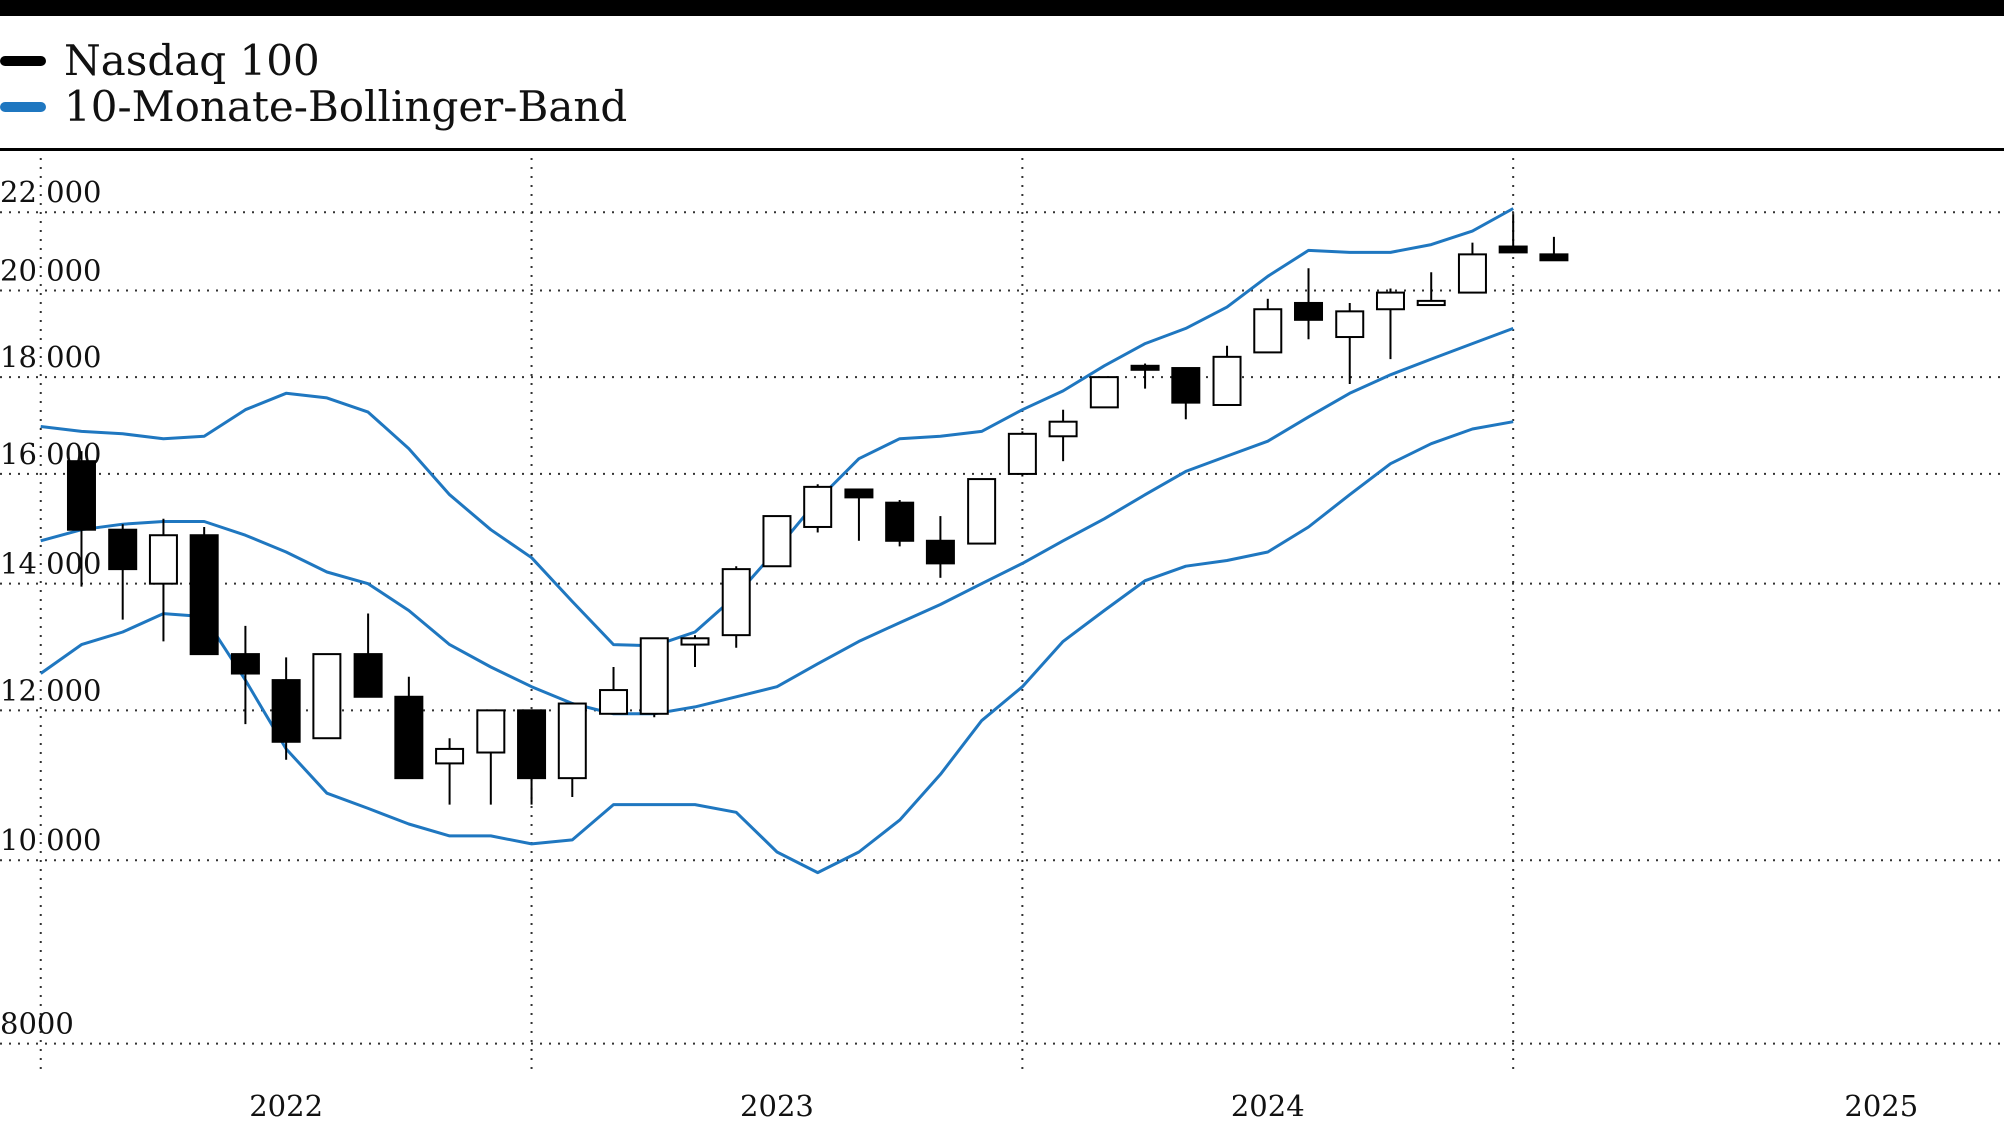 The image size is (2004, 1131). Describe the element at coordinates (286, 1106) in the screenshot. I see `x-tick-label: 2022` at that location.